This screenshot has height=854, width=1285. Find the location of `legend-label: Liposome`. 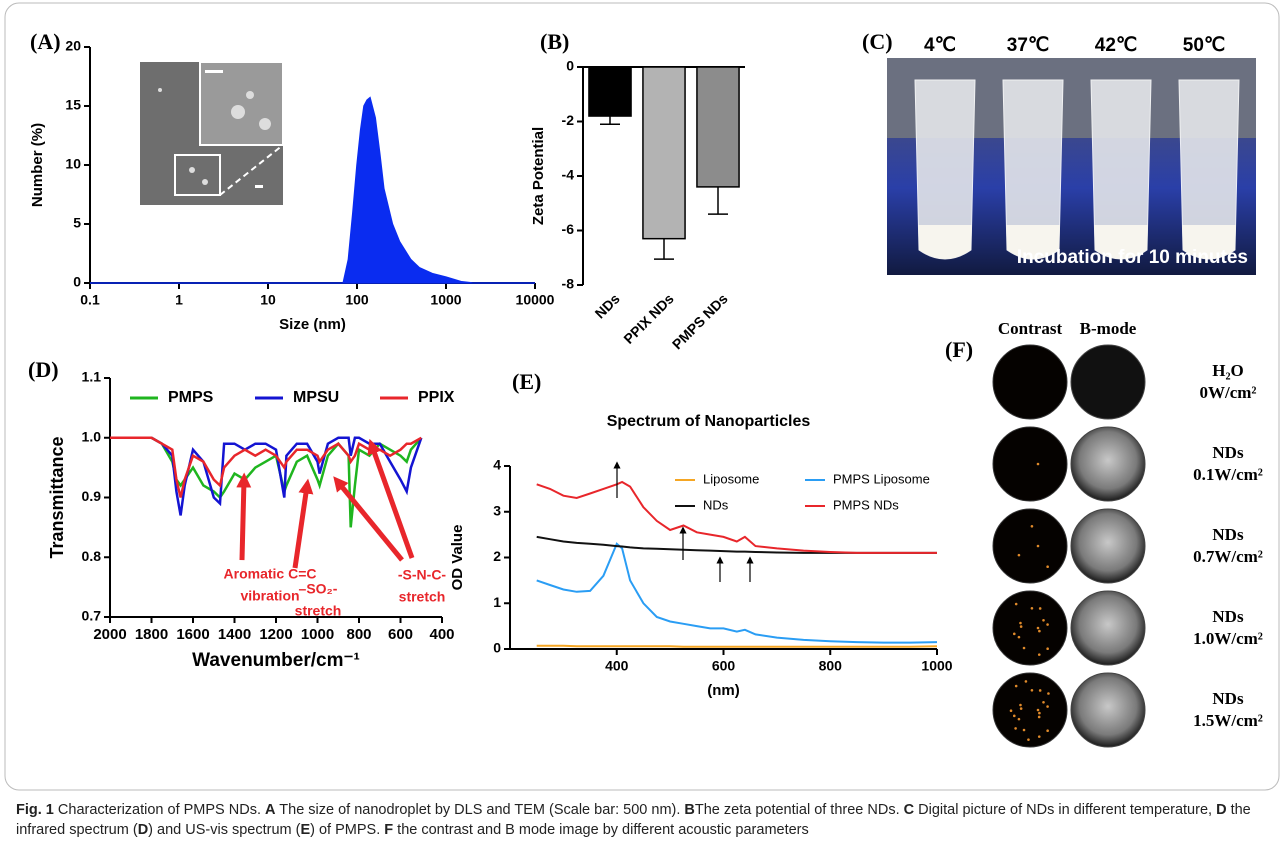

legend-label: Liposome is located at coordinates (731, 478).